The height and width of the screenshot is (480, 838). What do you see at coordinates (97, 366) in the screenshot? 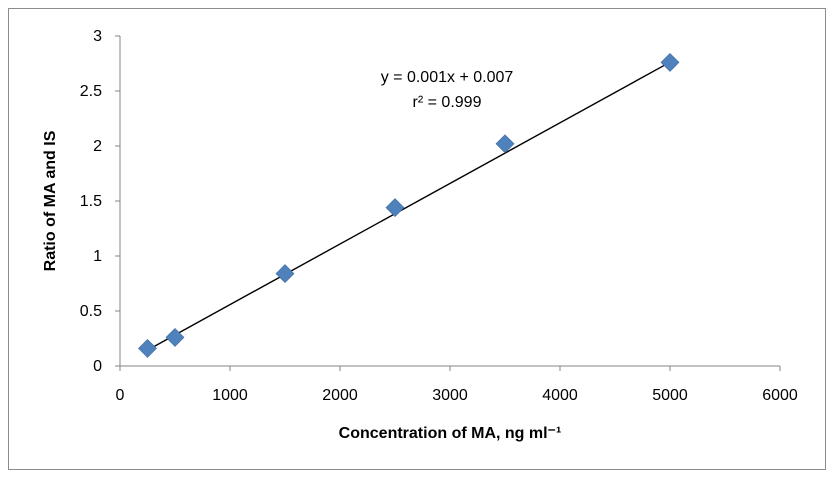
I see `y-tick-label: 0` at bounding box center [97, 366].